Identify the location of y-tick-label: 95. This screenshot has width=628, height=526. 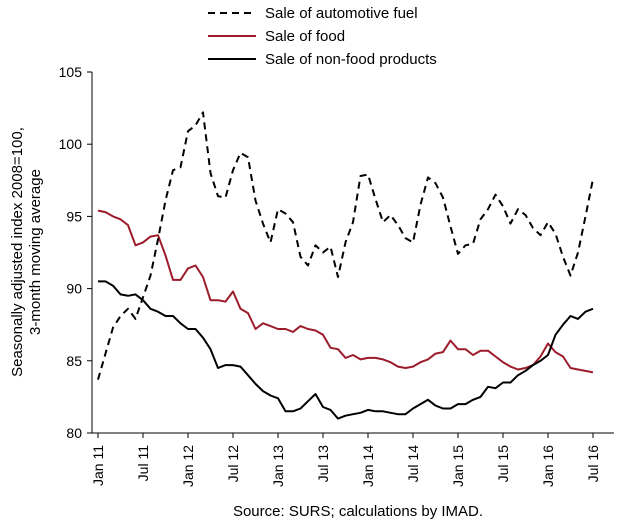
(74, 216).